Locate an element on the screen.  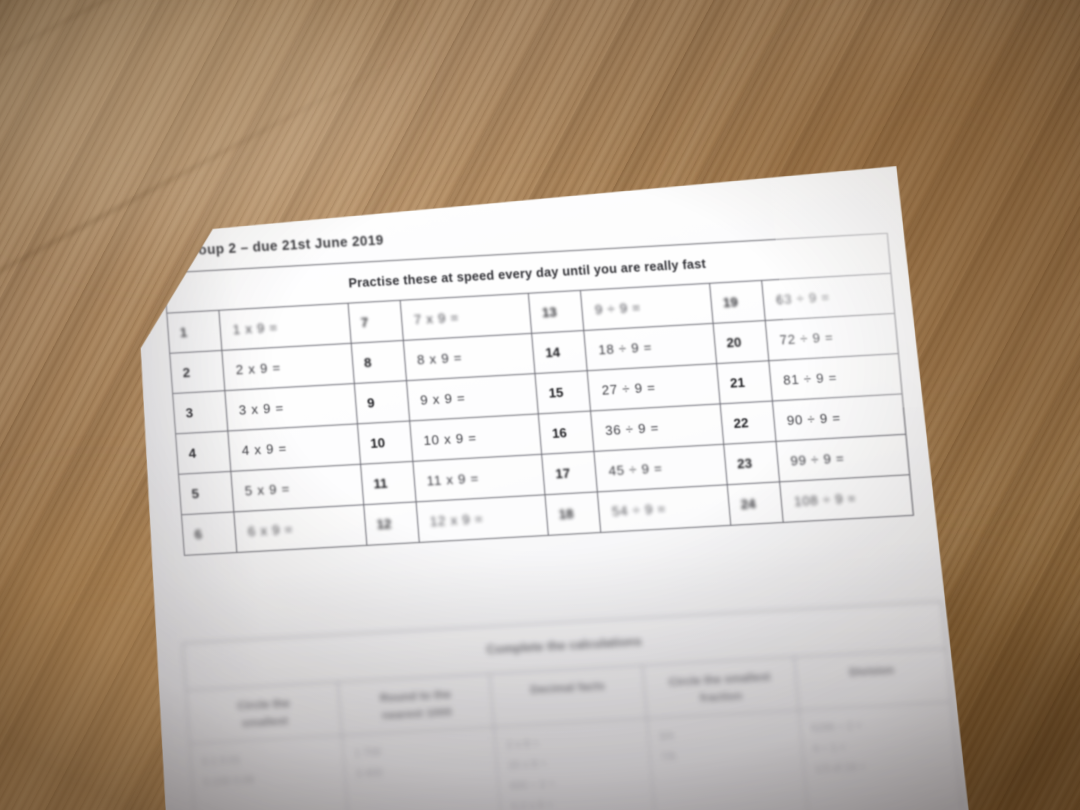
question-number: 10 is located at coordinates (384, 442).